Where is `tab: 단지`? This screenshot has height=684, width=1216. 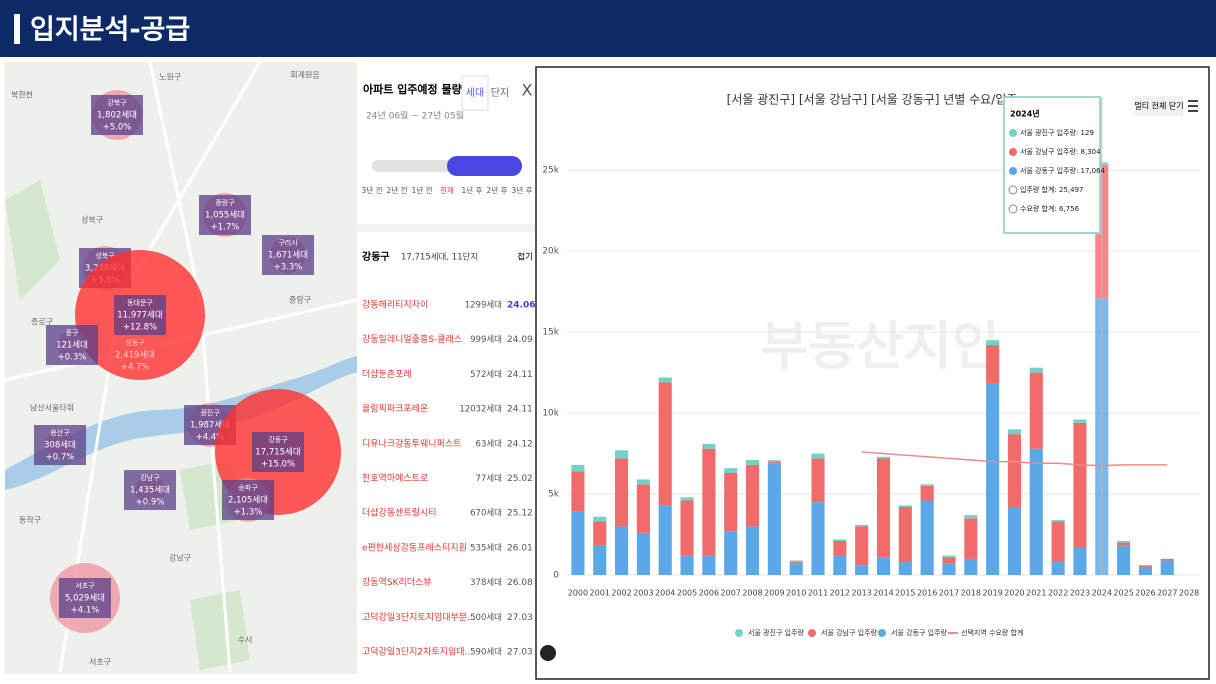 tab: 단지 is located at coordinates (500, 93).